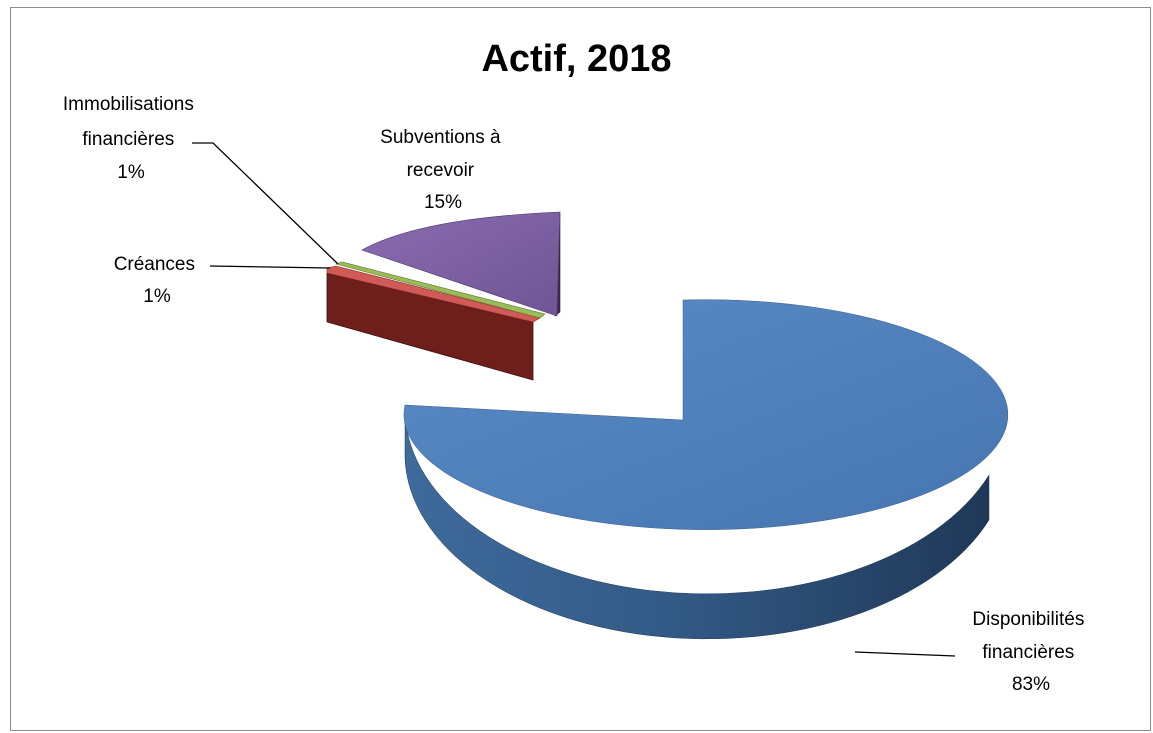 The image size is (1153, 733). Describe the element at coordinates (576, 59) in the screenshot. I see `chart-title: Actif, 2018` at that location.